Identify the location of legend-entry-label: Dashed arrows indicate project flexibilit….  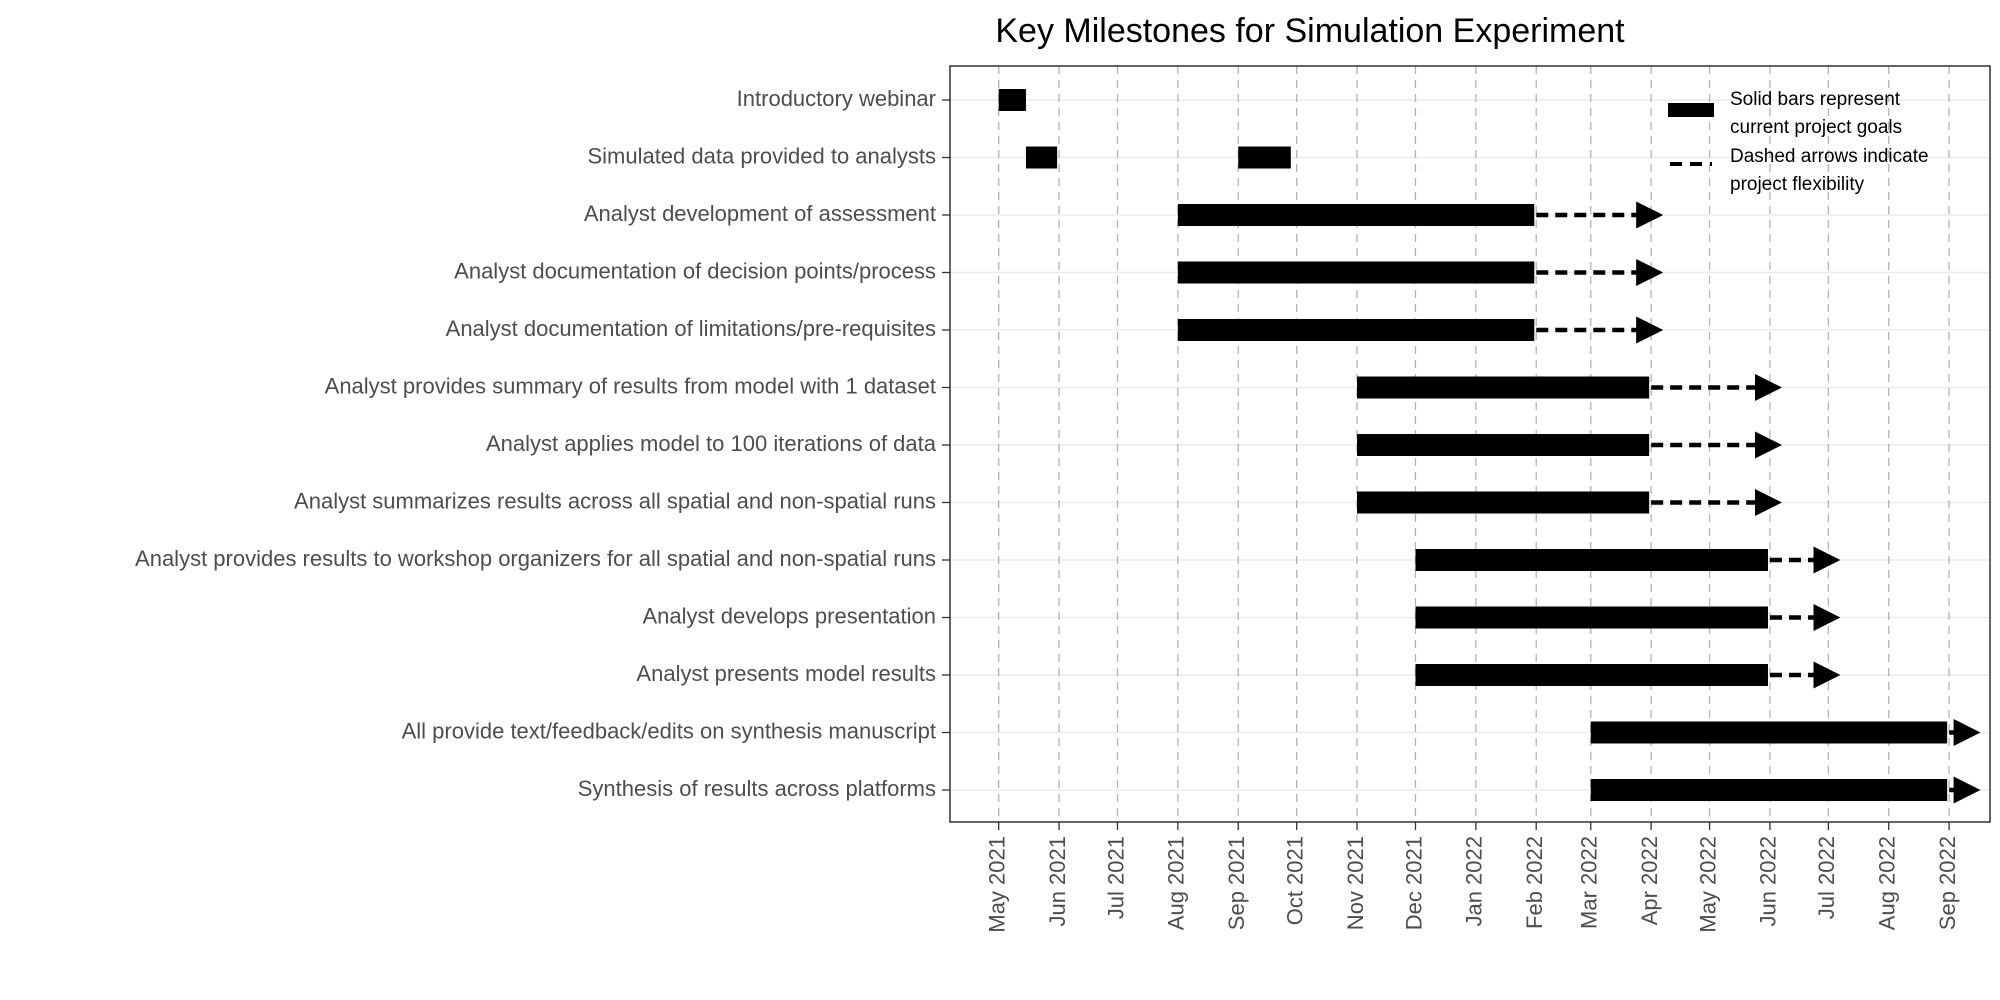
(1829, 170).